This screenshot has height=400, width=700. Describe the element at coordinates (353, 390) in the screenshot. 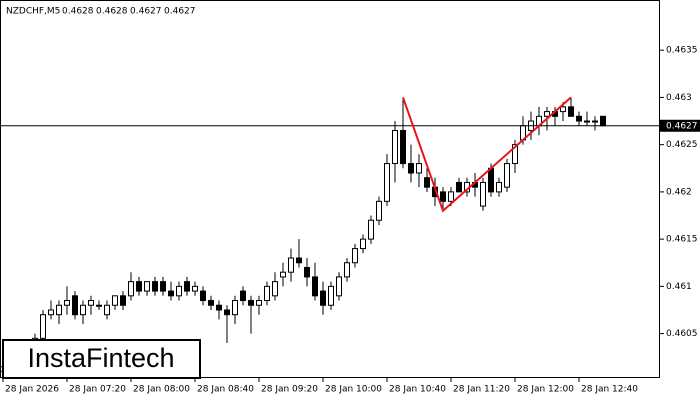

I see `x-tick-label: 28 Jan 10:00` at that location.